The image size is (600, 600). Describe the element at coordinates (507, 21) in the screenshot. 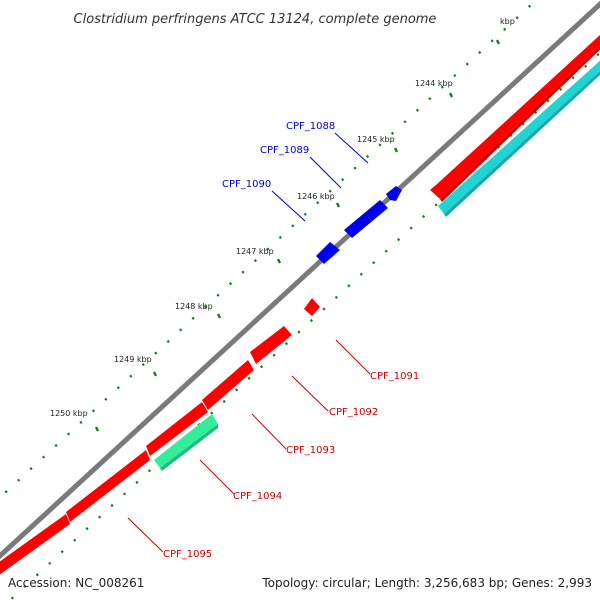

I see `tick-label: kbp` at that location.